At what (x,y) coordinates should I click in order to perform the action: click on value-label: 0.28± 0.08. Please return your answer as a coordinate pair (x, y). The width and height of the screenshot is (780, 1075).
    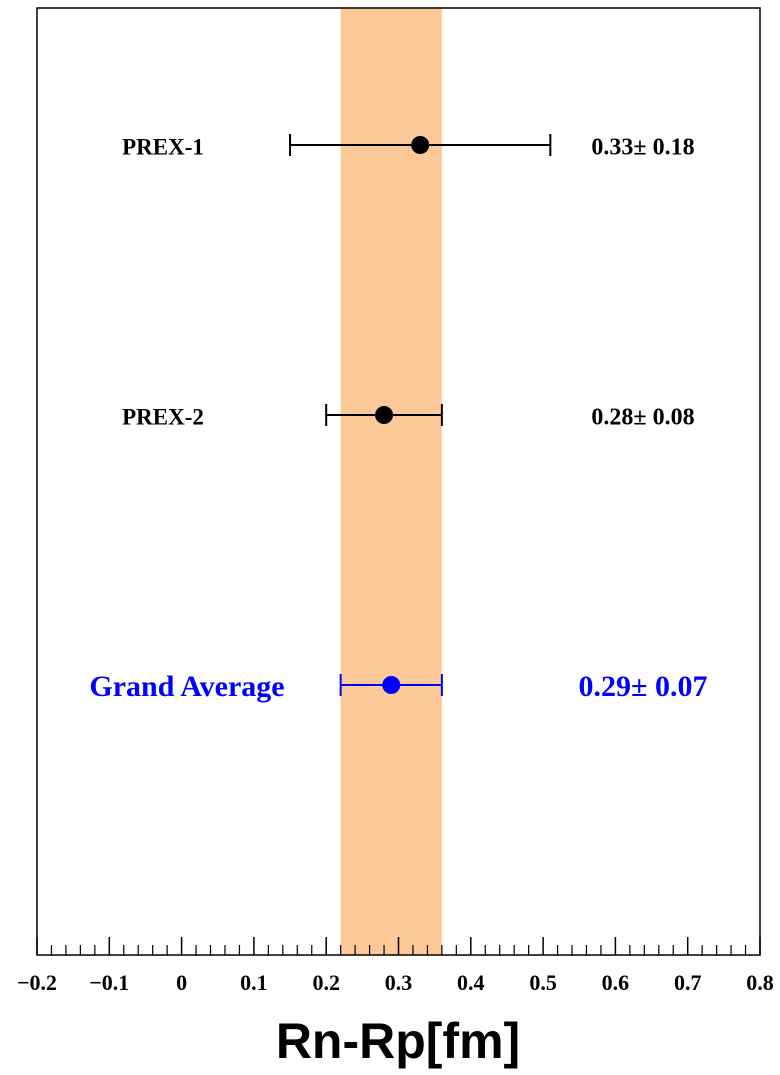
    Looking at the image, I should click on (642, 418).